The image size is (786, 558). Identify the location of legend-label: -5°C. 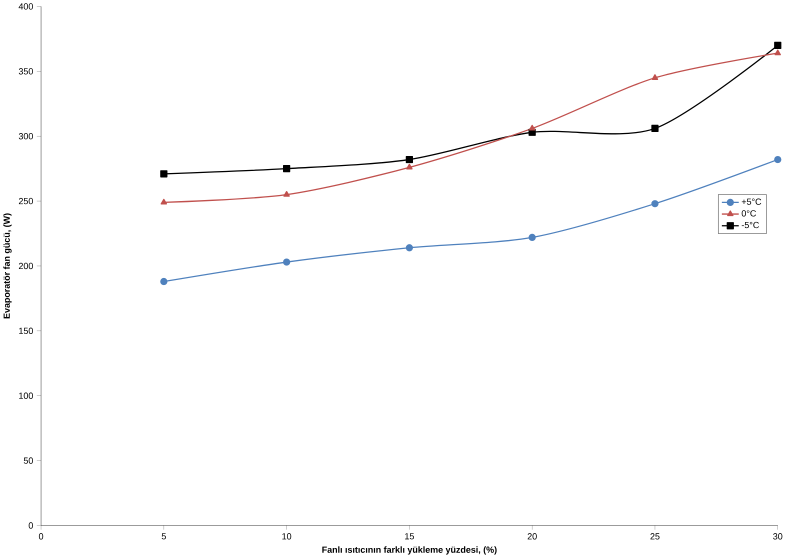
(750, 225).